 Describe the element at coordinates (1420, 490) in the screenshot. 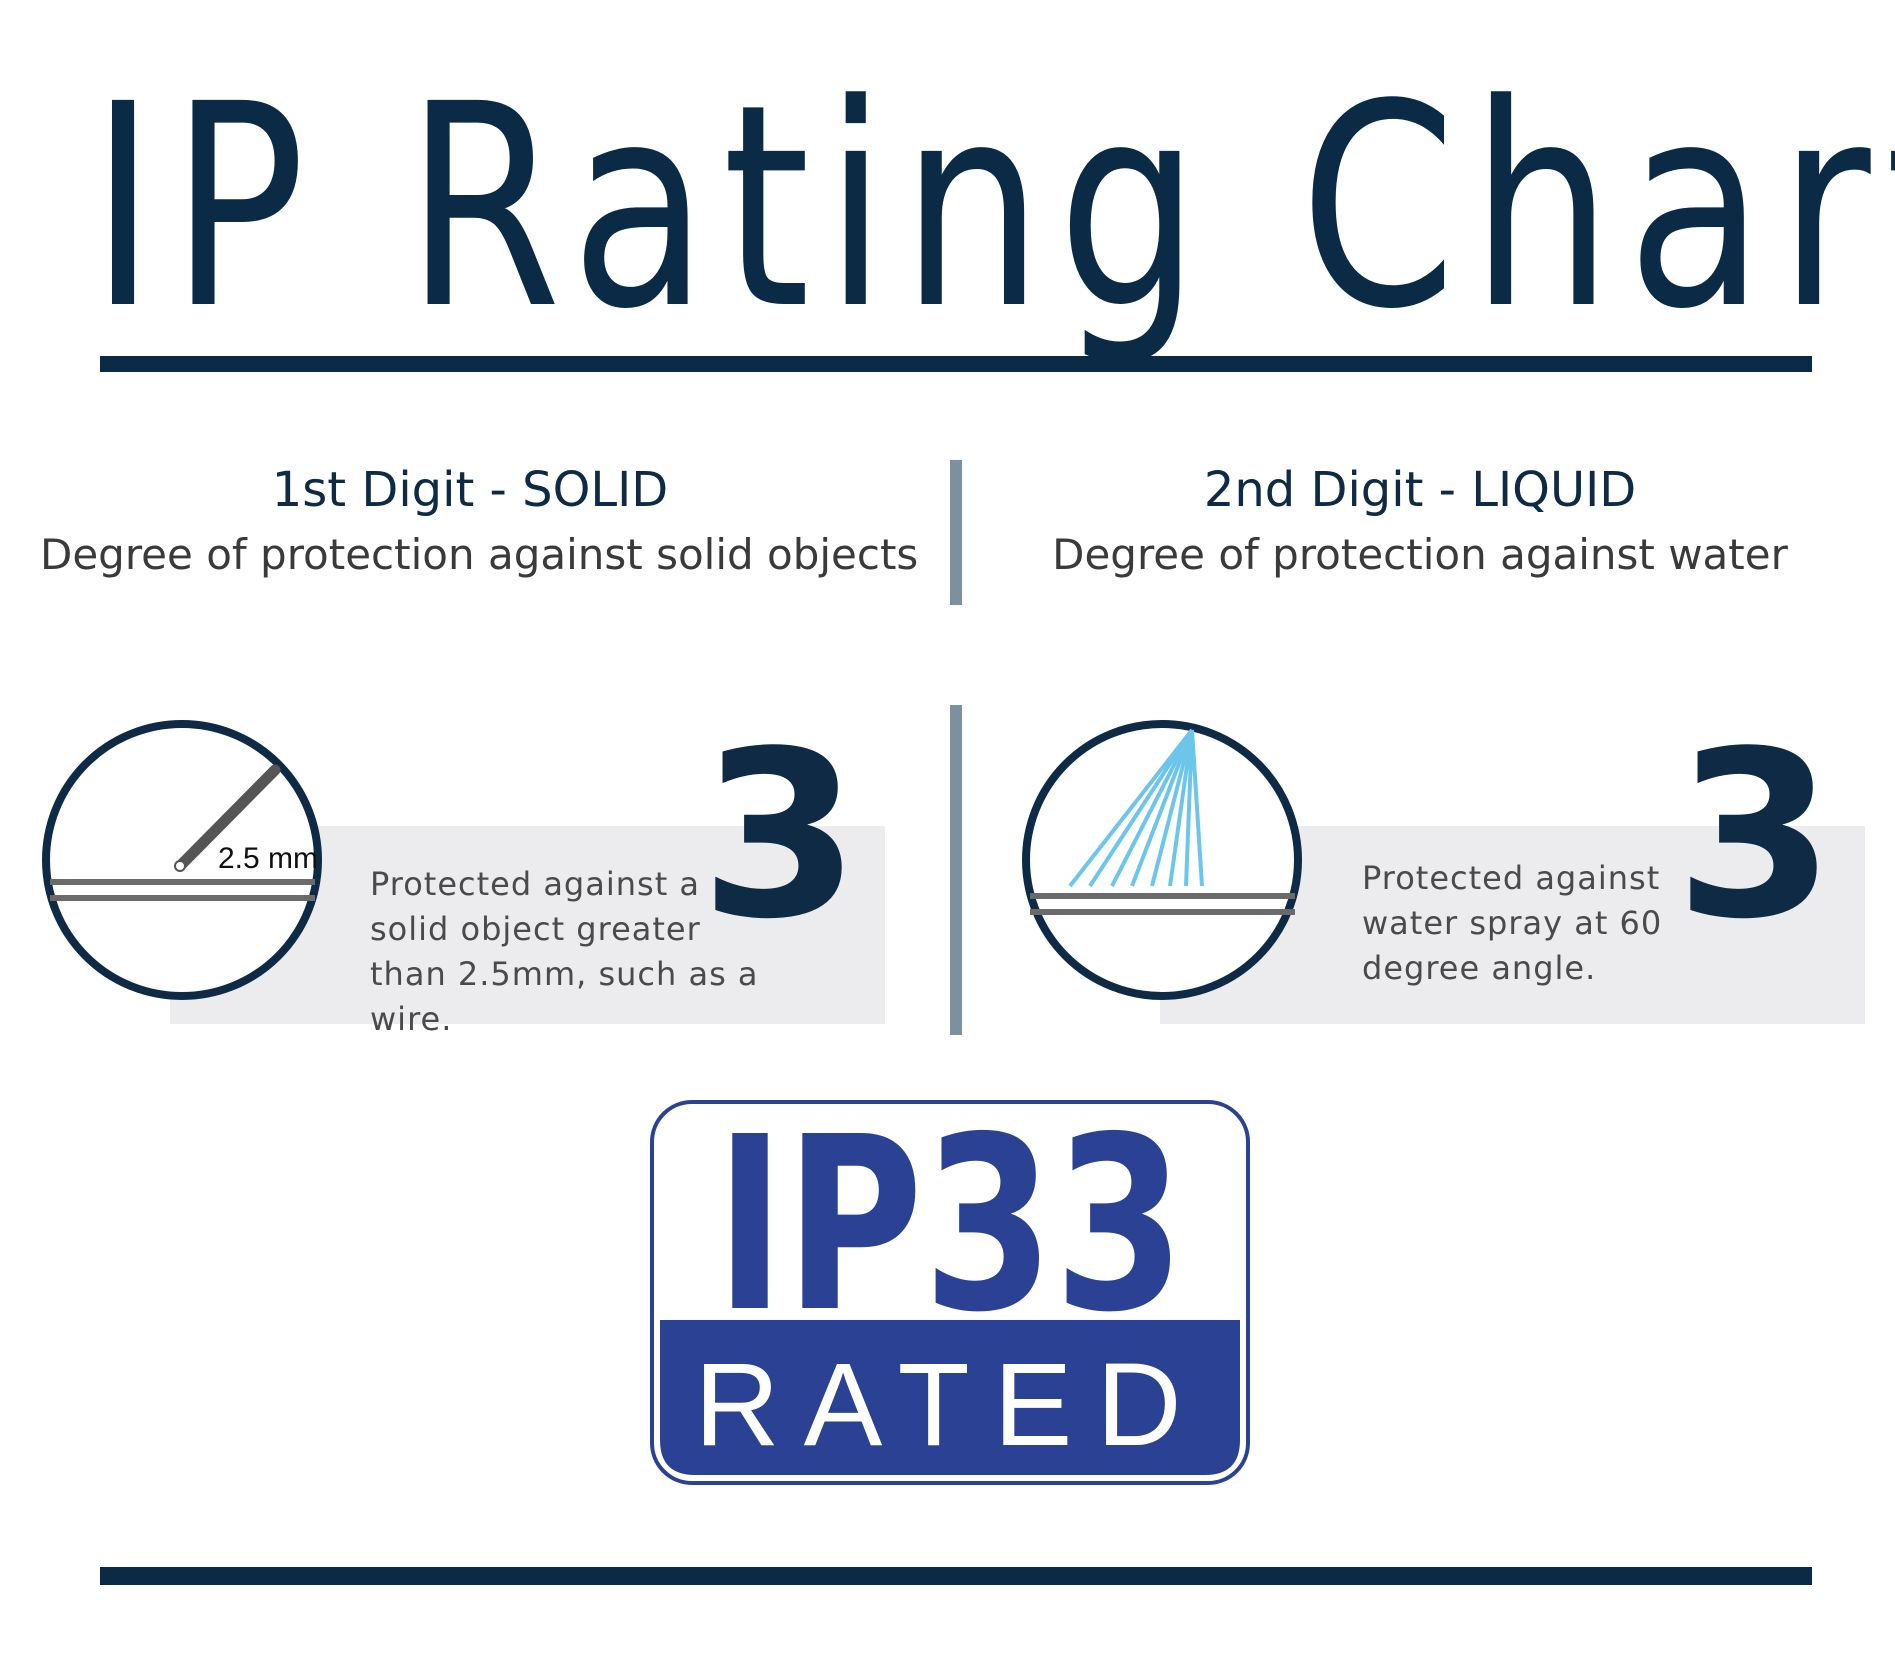

I see `liquid-heading: 2nd Digit - LIQUID` at that location.